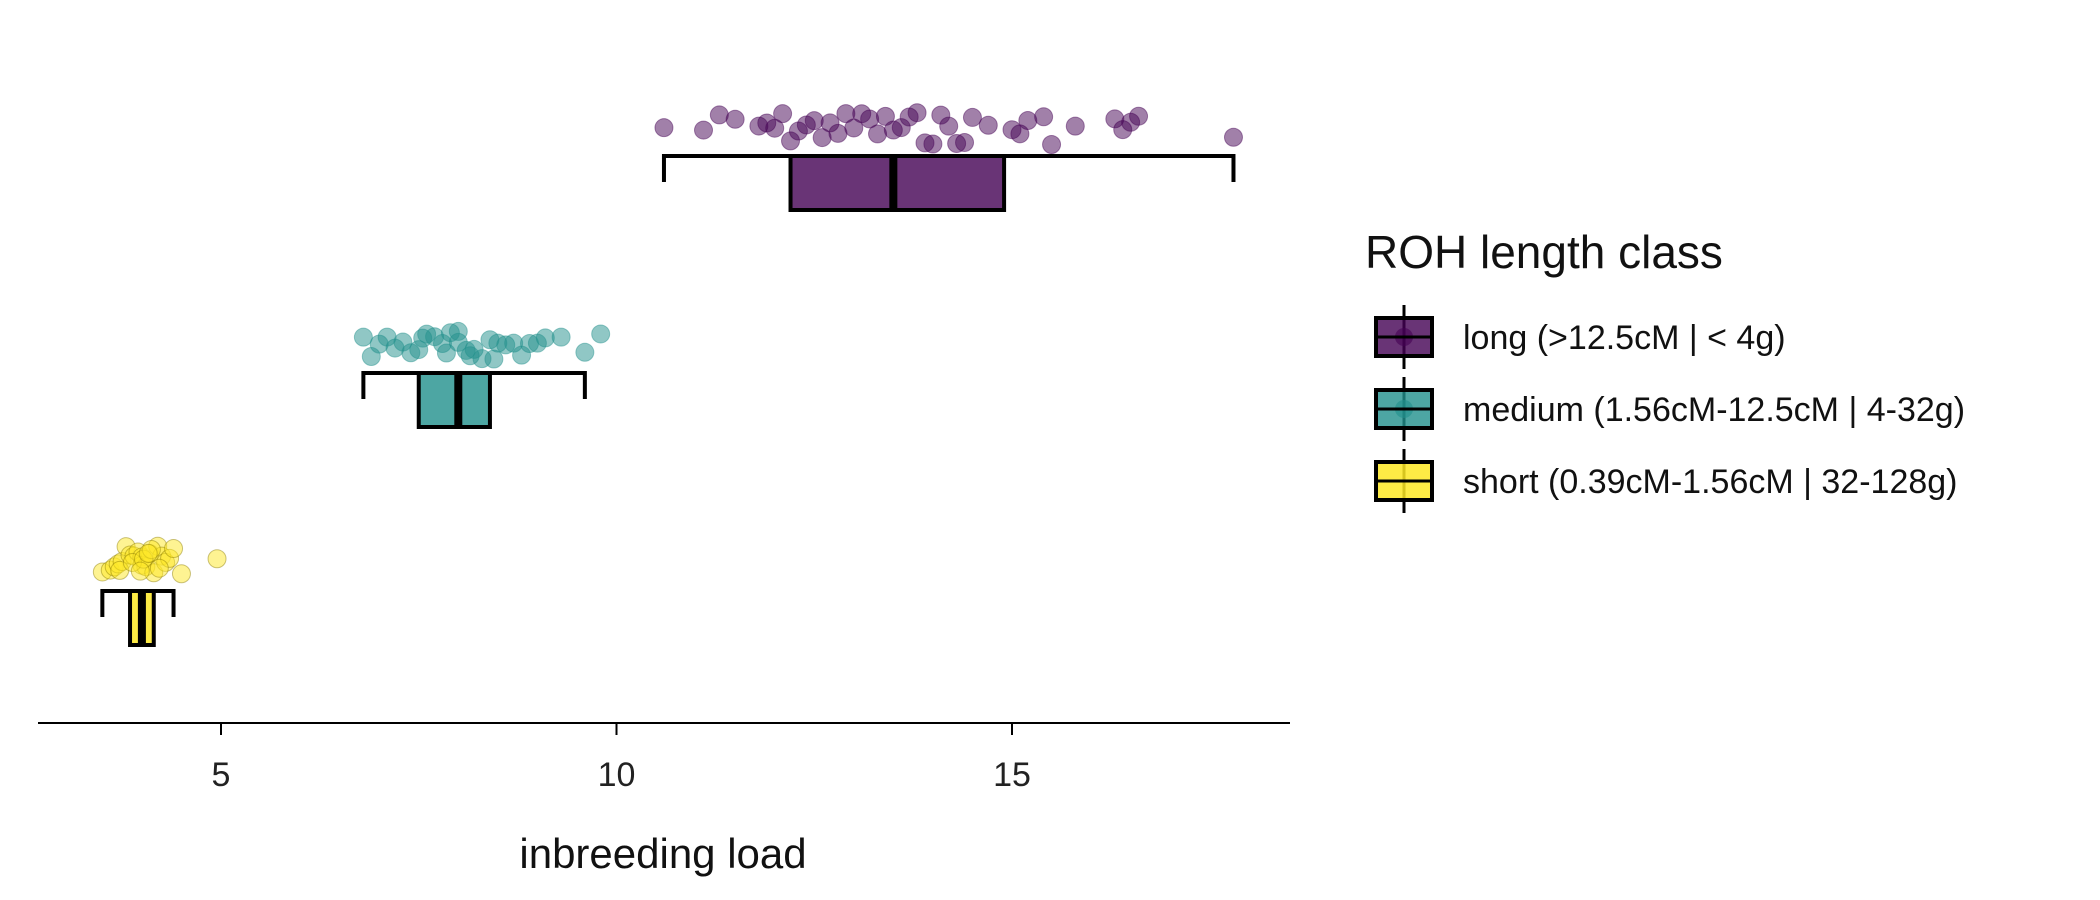  What do you see at coordinates (617, 775) in the screenshot?
I see `x-tick-label: 10` at bounding box center [617, 775].